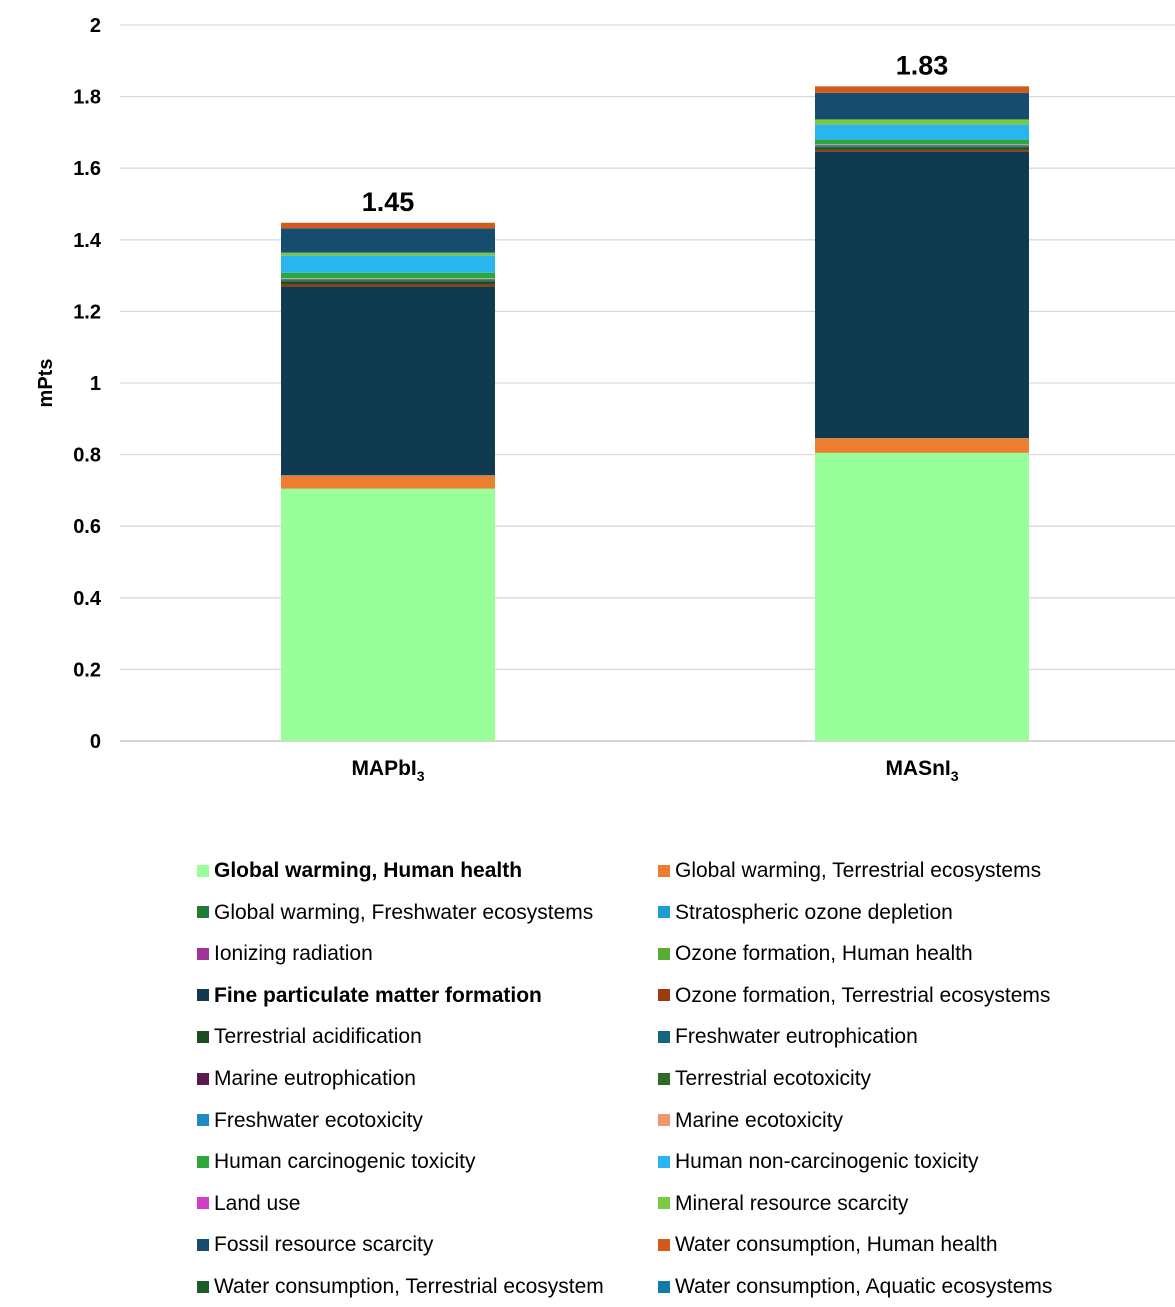 Image resolution: width=1175 pixels, height=1307 pixels. What do you see at coordinates (318, 1120) in the screenshot?
I see `legend-label: Freshwater ecotoxicity` at bounding box center [318, 1120].